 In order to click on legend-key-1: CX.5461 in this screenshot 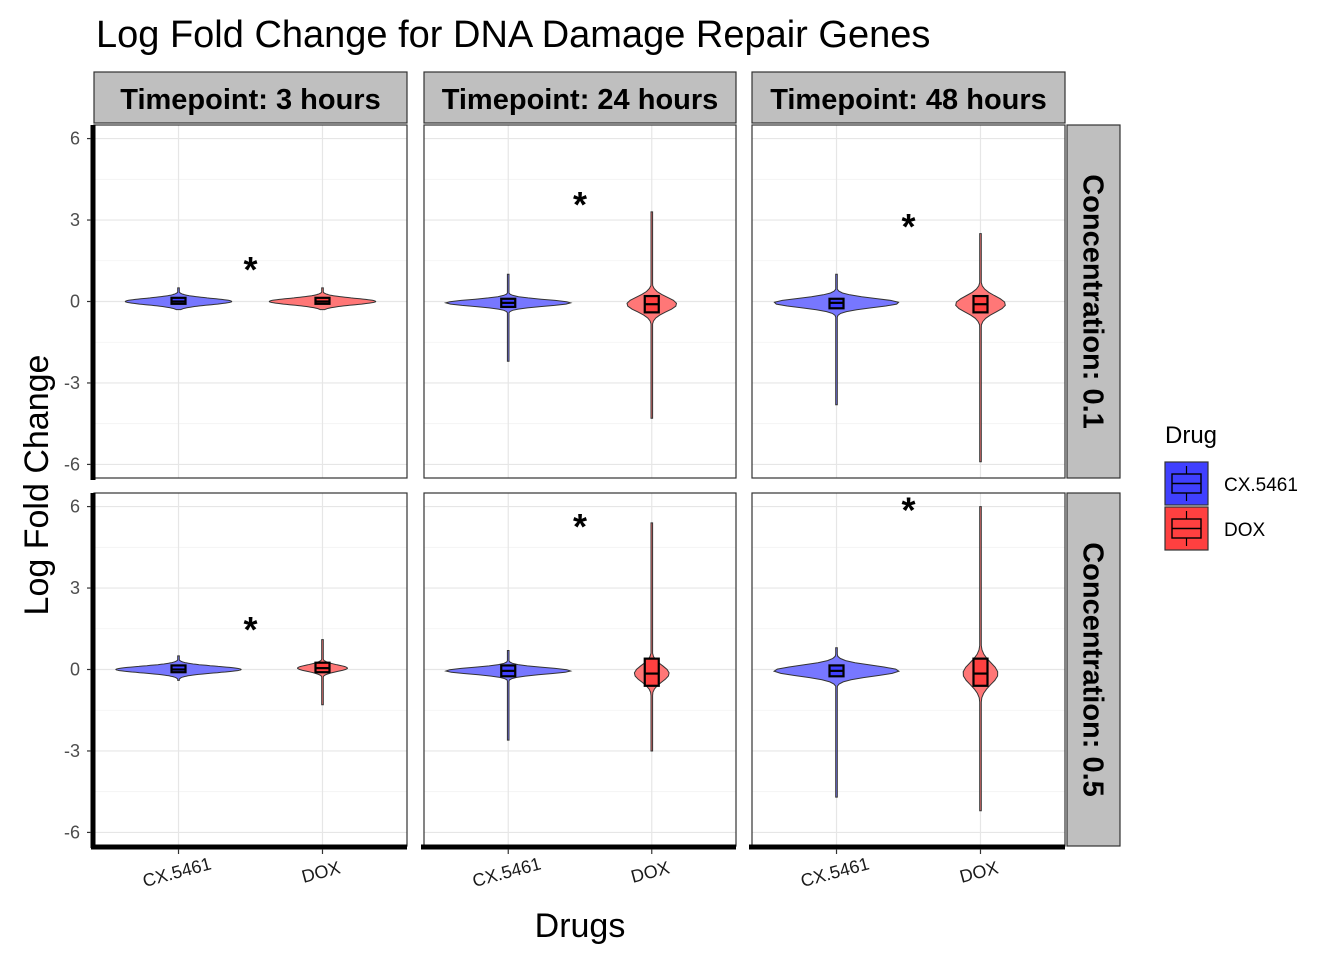, I will do `click(1231, 483)`.